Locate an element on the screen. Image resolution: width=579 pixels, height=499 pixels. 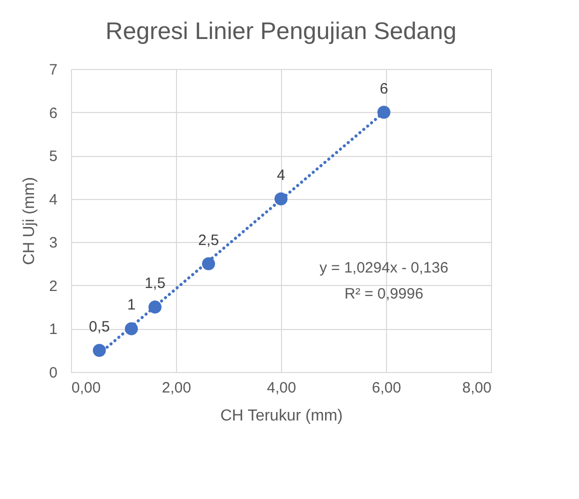
x-axis-title: CH Terukur (mm) is located at coordinates (281, 416).